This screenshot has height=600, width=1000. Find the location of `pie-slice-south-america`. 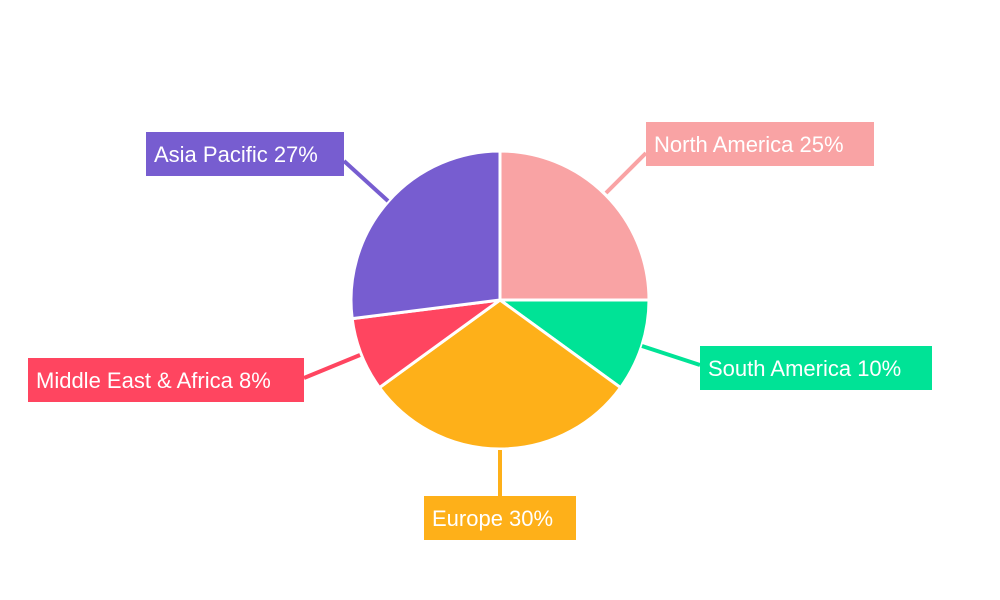

pie-slice-south-america is located at coordinates (573, 344).